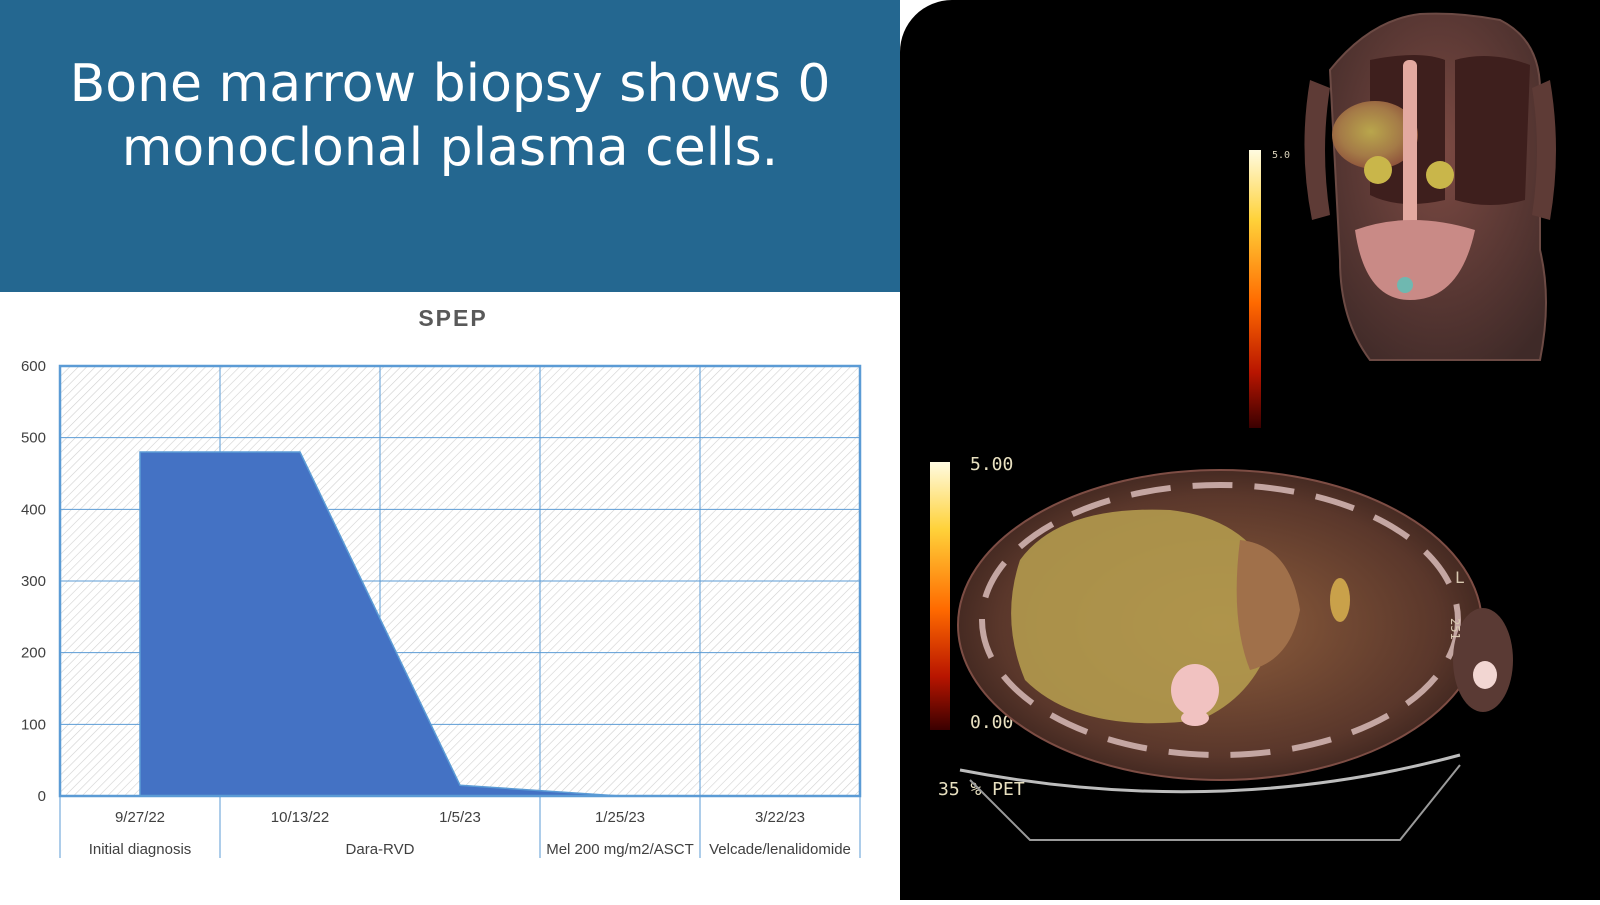 This screenshot has height=905, width=1600. Describe the element at coordinates (780, 849) in the screenshot. I see `x-group-label: Velcade/lenalidomide` at that location.